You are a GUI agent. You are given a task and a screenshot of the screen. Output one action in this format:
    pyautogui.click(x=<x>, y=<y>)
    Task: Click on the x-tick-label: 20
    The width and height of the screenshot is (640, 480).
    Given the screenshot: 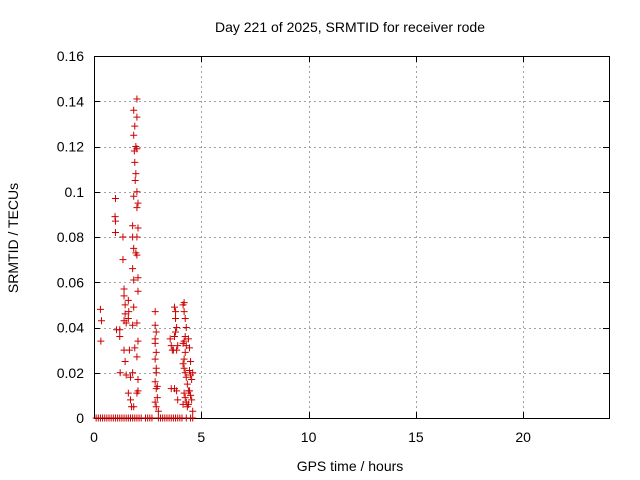 What is the action you would take?
    pyautogui.click(x=523, y=437)
    